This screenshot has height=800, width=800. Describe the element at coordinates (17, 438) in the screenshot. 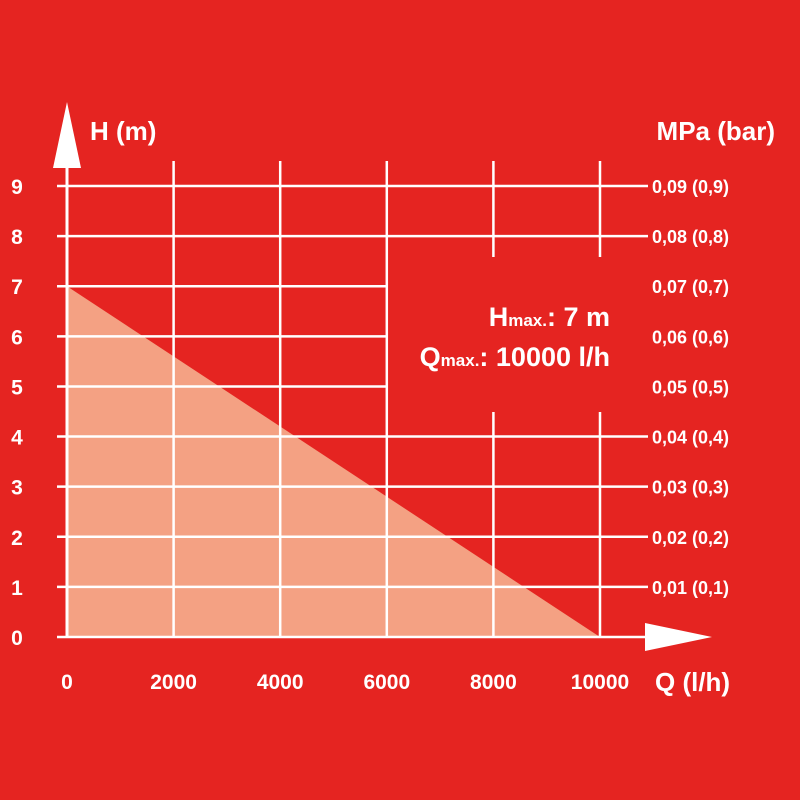

I see `y-tick-label: 4` at that location.